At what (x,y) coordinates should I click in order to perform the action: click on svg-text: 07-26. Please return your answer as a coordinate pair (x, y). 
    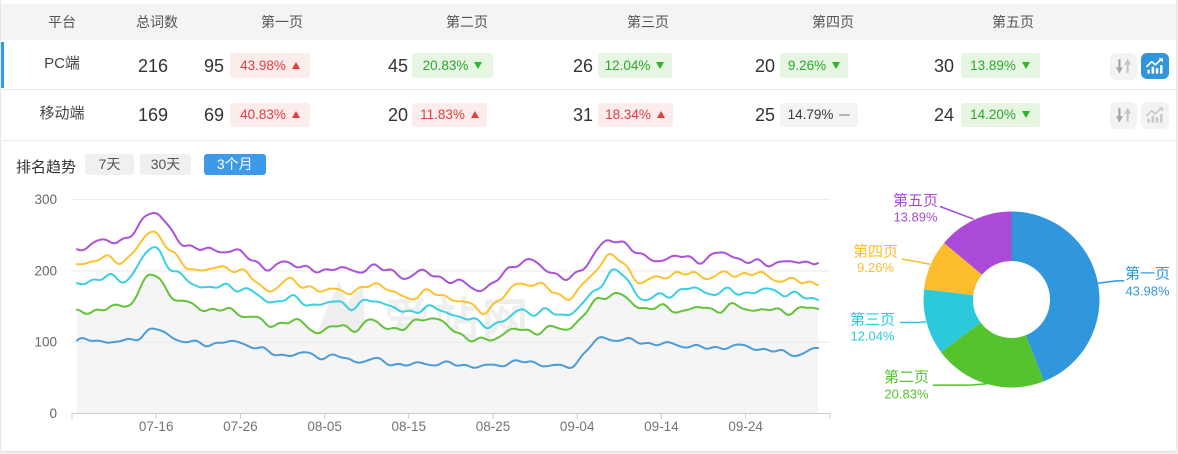
    Looking at the image, I should click on (240, 426).